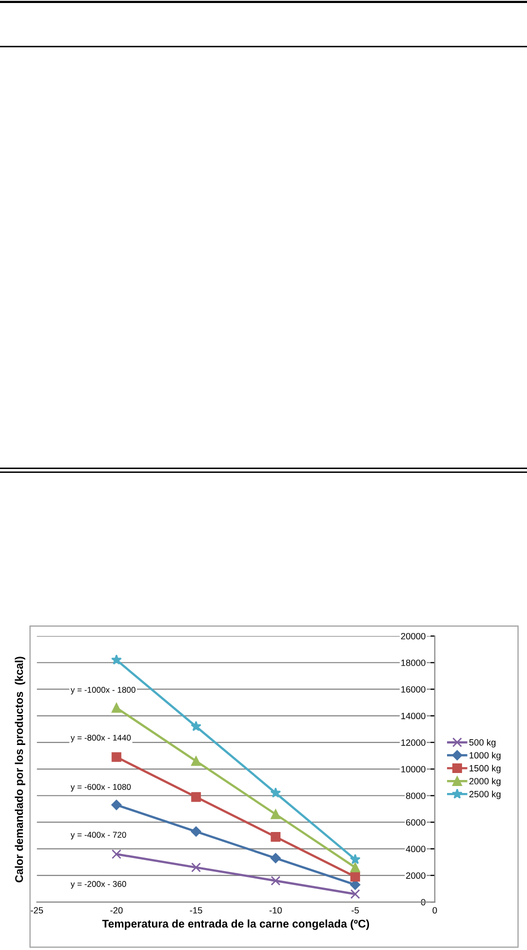  Describe the element at coordinates (100, 788) in the screenshot. I see `annotation: y = -600x - 1080` at that location.